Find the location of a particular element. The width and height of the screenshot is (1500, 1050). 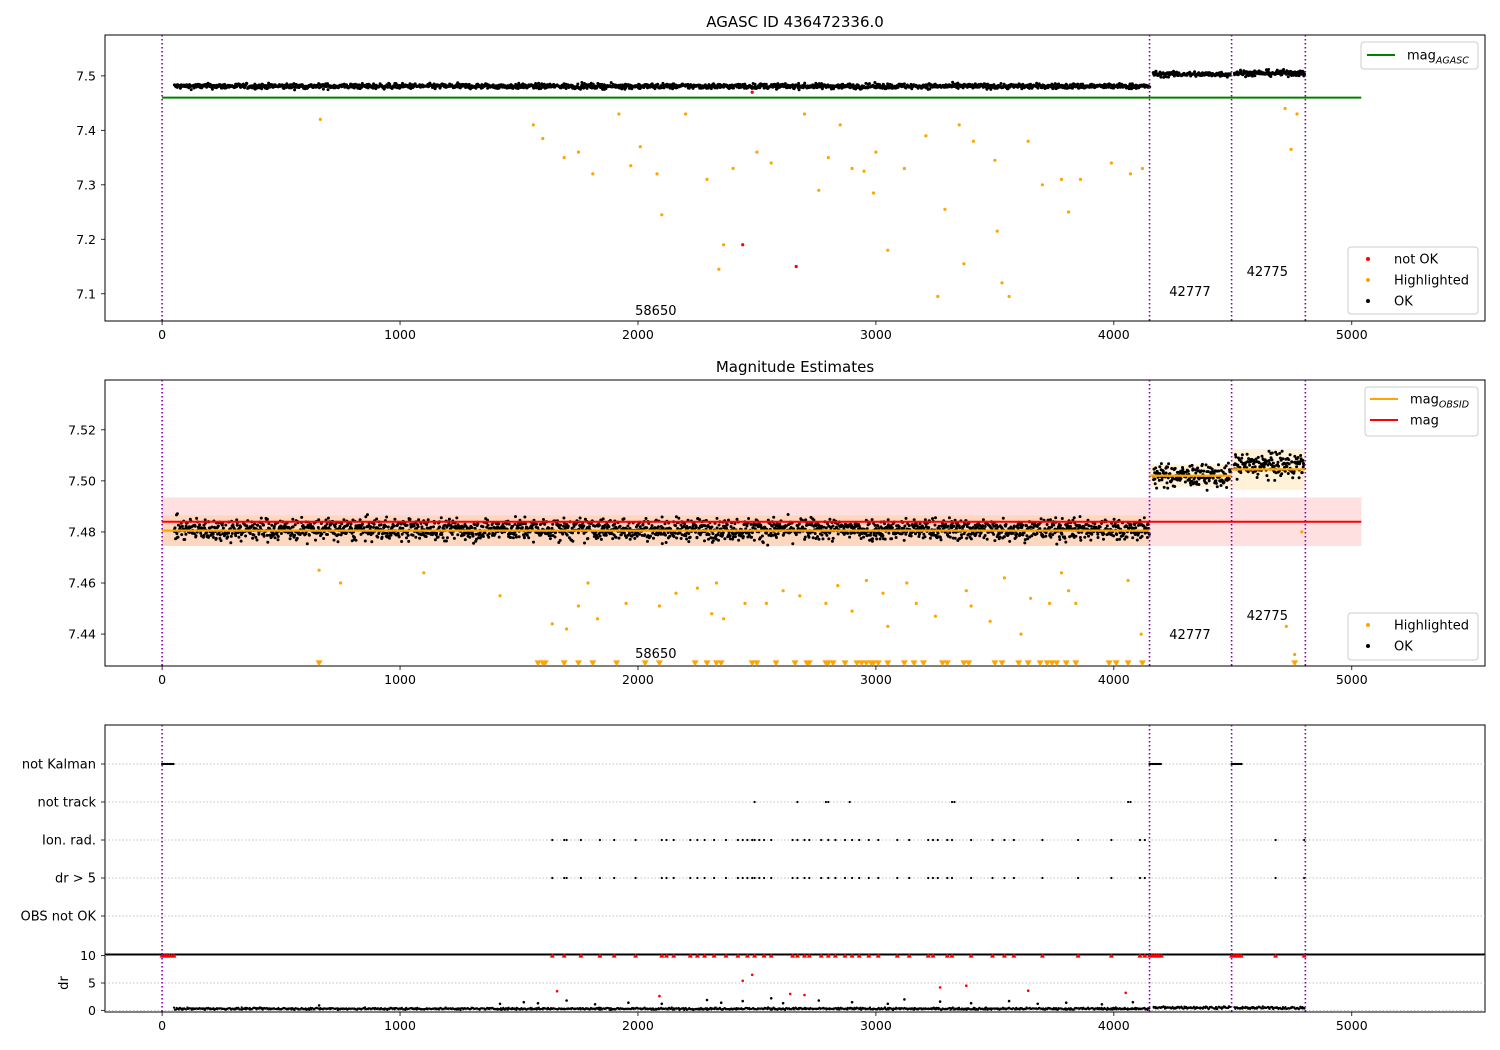

p1-xtick-label: 0 is located at coordinates (162, 334).